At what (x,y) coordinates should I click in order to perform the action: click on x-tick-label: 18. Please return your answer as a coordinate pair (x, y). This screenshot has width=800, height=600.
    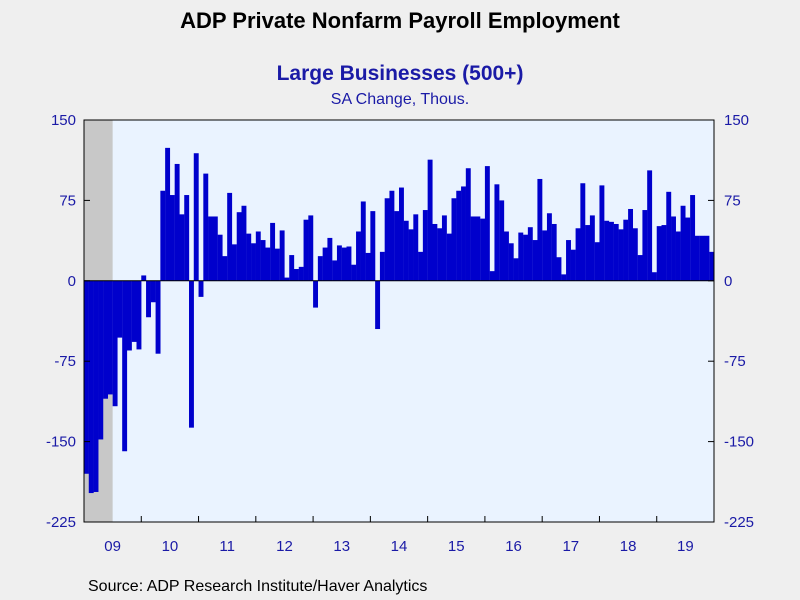
    Looking at the image, I should click on (628, 546).